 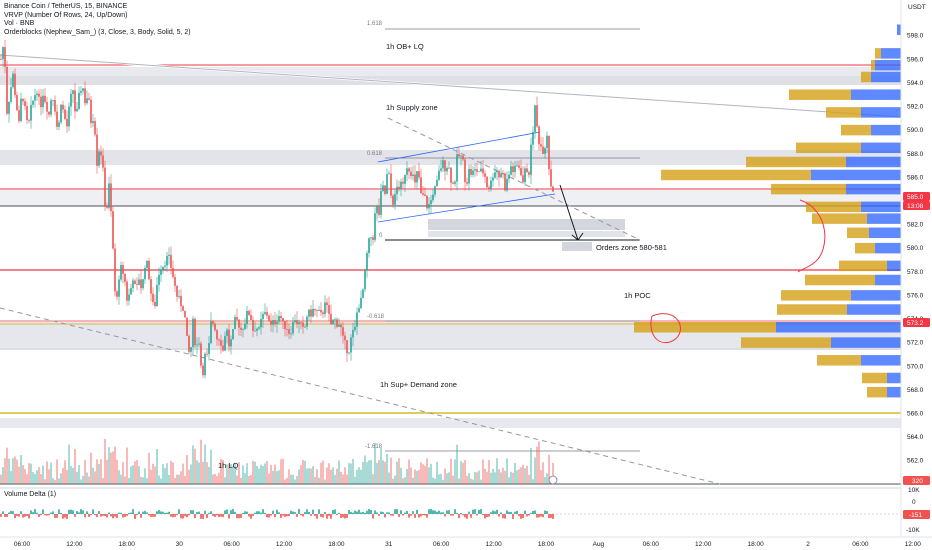 What do you see at coordinates (466, 208) in the screenshot?
I see `channel-lower` at bounding box center [466, 208].